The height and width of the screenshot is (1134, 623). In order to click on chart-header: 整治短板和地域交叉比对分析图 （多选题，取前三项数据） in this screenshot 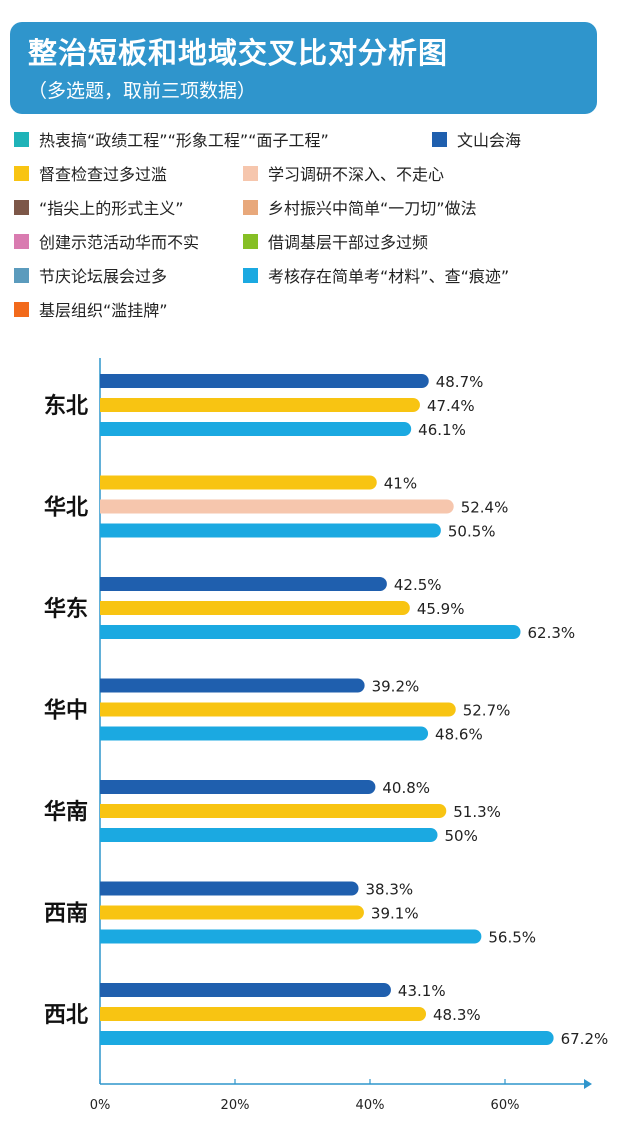, I will do `click(303, 68)`.